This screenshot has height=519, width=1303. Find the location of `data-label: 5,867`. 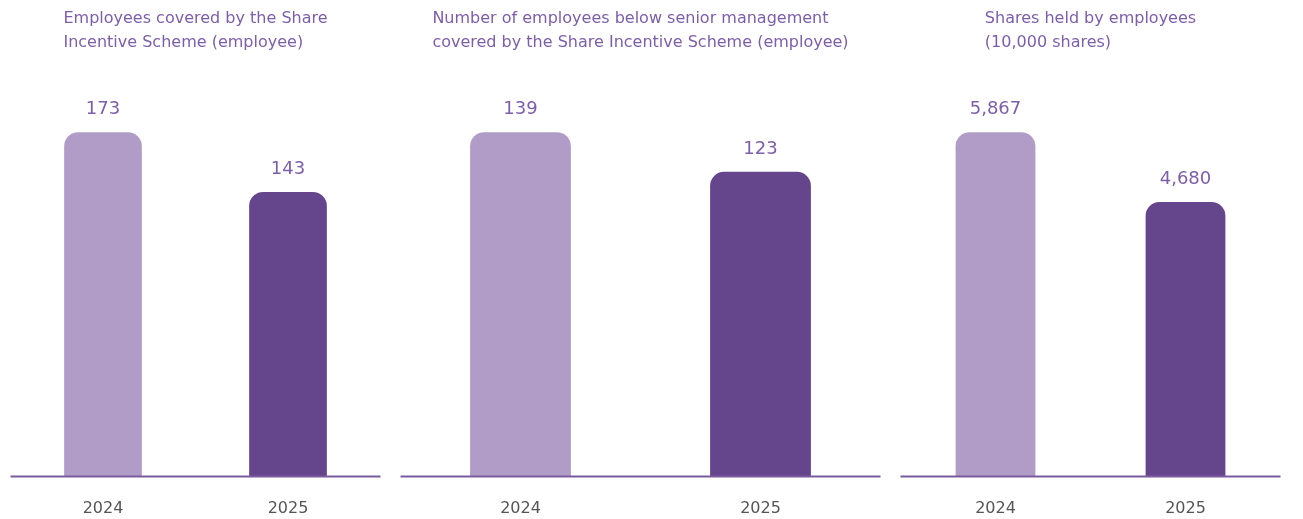

data-label: 5,867 is located at coordinates (995, 108).